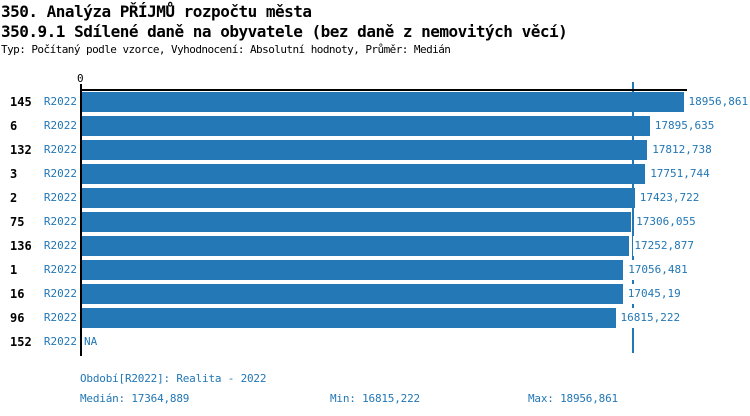 This screenshot has width=750, height=416. Describe the element at coordinates (135, 398) in the screenshot. I see `median-stat: Medián: 17364,889` at that location.